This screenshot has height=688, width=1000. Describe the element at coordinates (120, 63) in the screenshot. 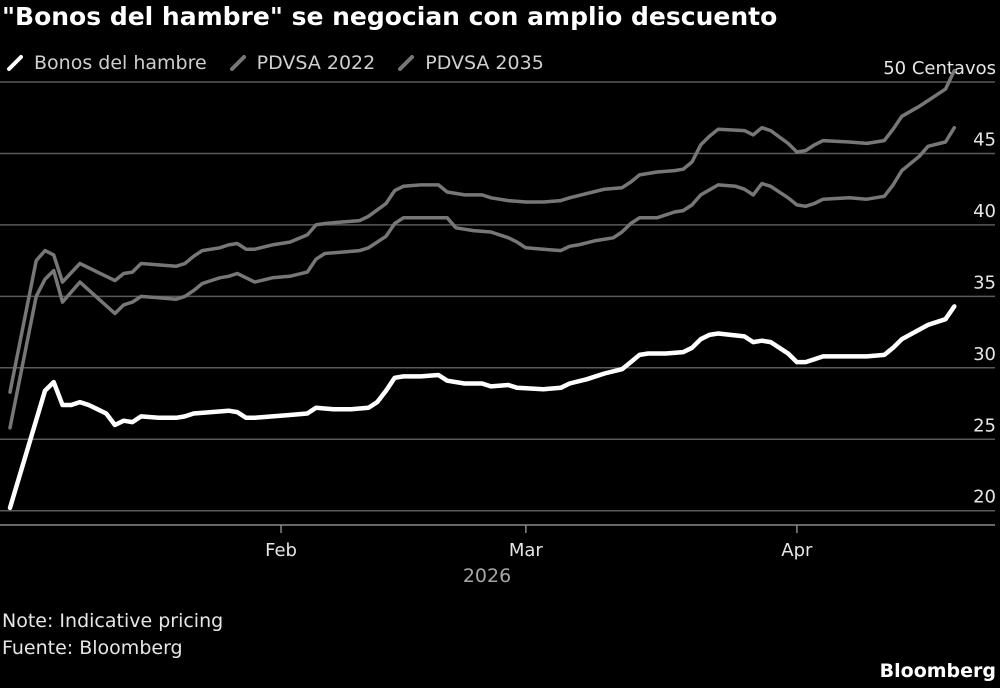

I see `legend-label-bonos: Bonos del hambre` at that location.